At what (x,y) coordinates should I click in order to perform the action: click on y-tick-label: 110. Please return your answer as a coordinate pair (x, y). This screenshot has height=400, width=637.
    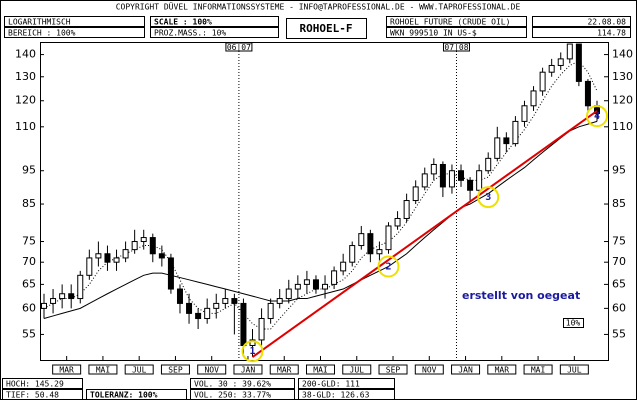
    Looking at the image, I should click on (25, 126).